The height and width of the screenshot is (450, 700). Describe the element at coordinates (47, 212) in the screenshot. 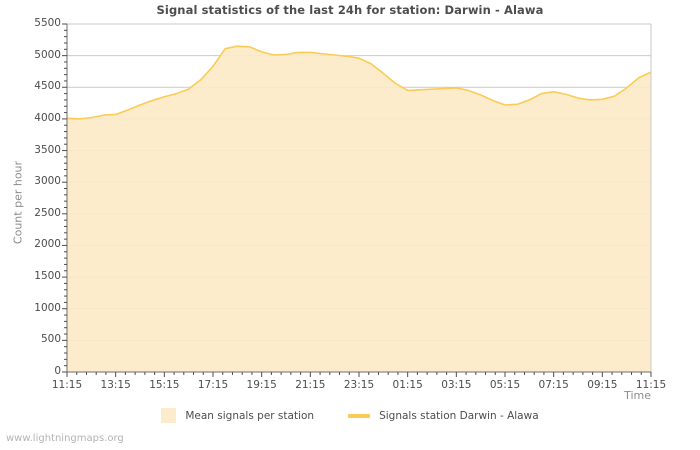

I see `y-tick-label: 2500` at that location.